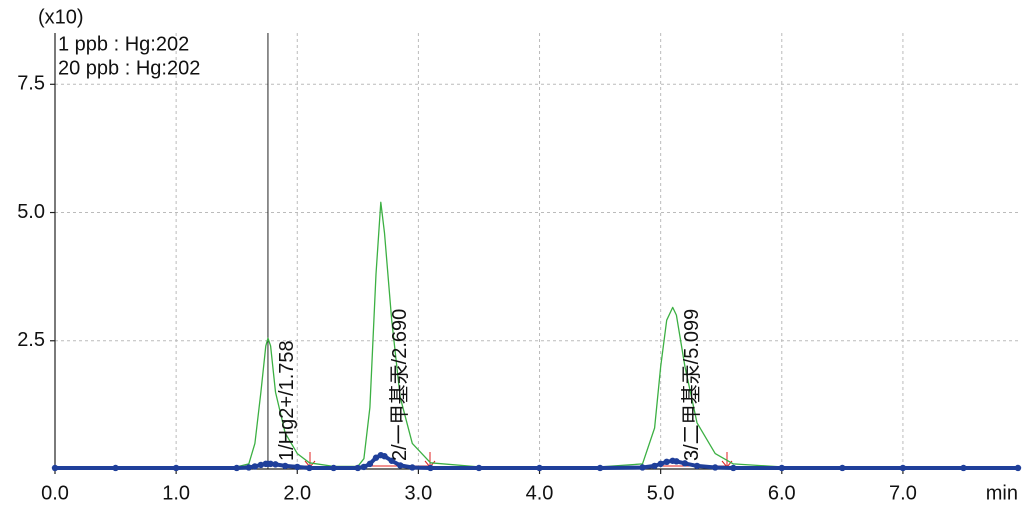 The image size is (1022, 506). What do you see at coordinates (782, 493) in the screenshot?
I see `x-tick-label: 6.0` at bounding box center [782, 493].